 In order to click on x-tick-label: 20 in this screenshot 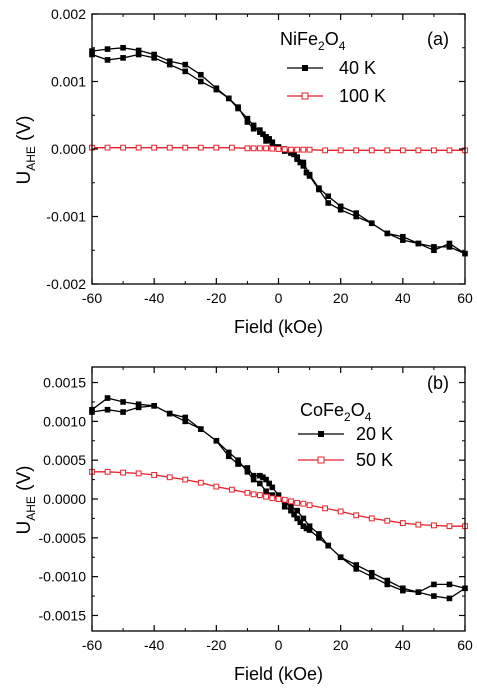, I will do `click(341, 645)`.